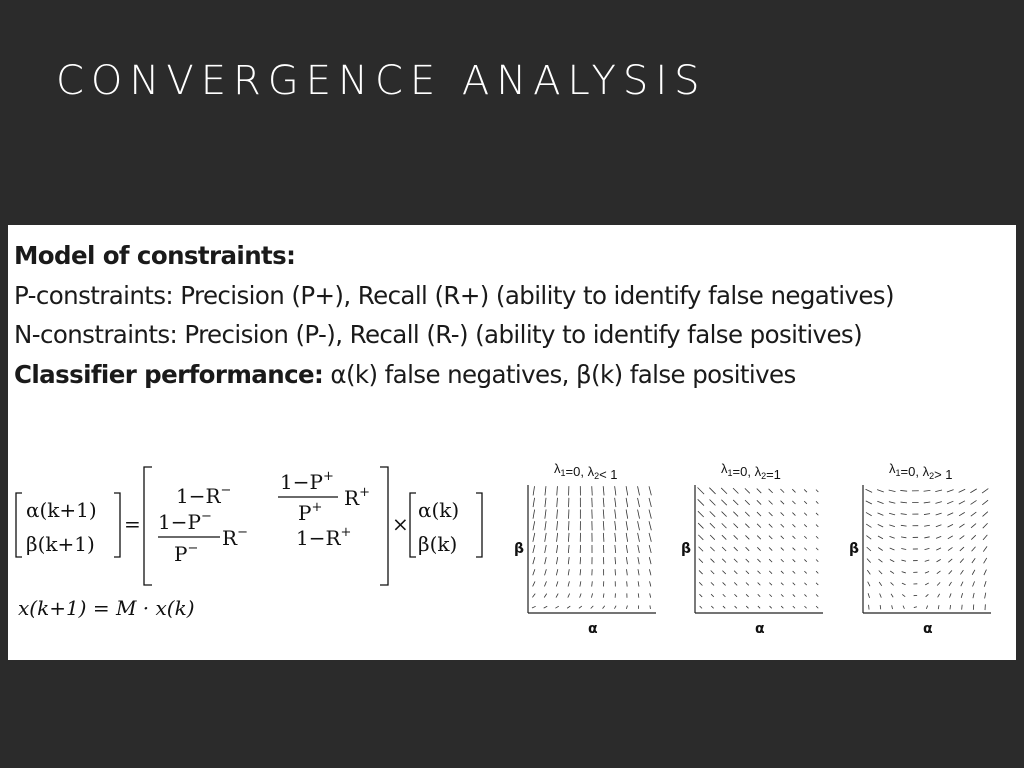 The height and width of the screenshot is (768, 1024). I want to click on vector-field-plot-3: λ1=0, λ2> 1 β α, so click(920, 549).